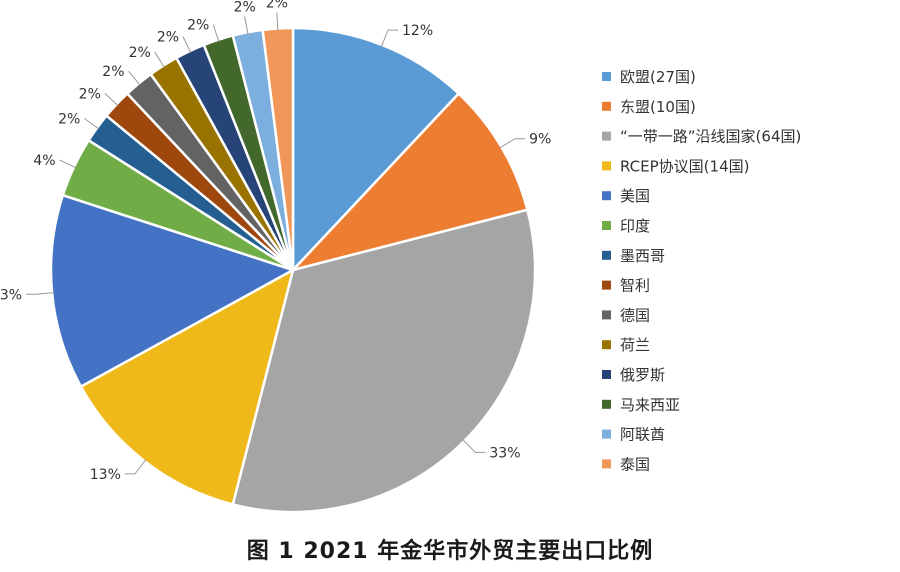 The image size is (900, 572). I want to click on legend-label: 智利, so click(635, 286).